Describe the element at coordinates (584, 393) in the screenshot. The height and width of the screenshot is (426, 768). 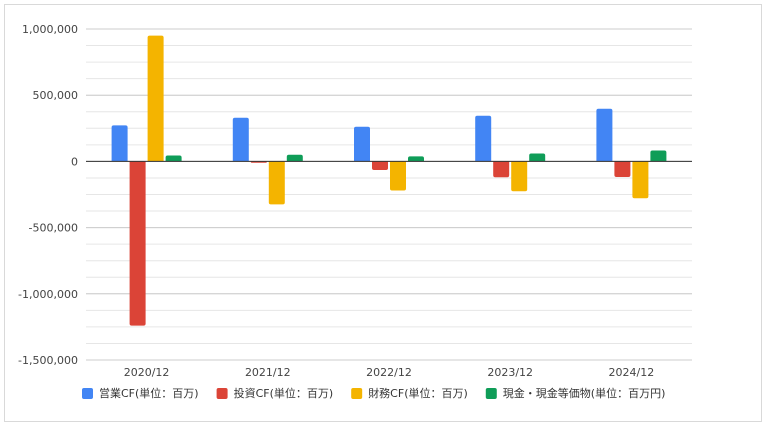
I see `legend-label: 現金・現金等価物(単位：百万円)` at that location.